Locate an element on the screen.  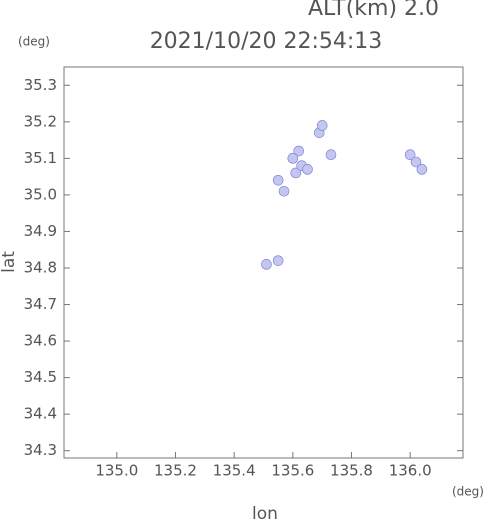
y-tick-label: 34.7 is located at coordinates (40, 304).